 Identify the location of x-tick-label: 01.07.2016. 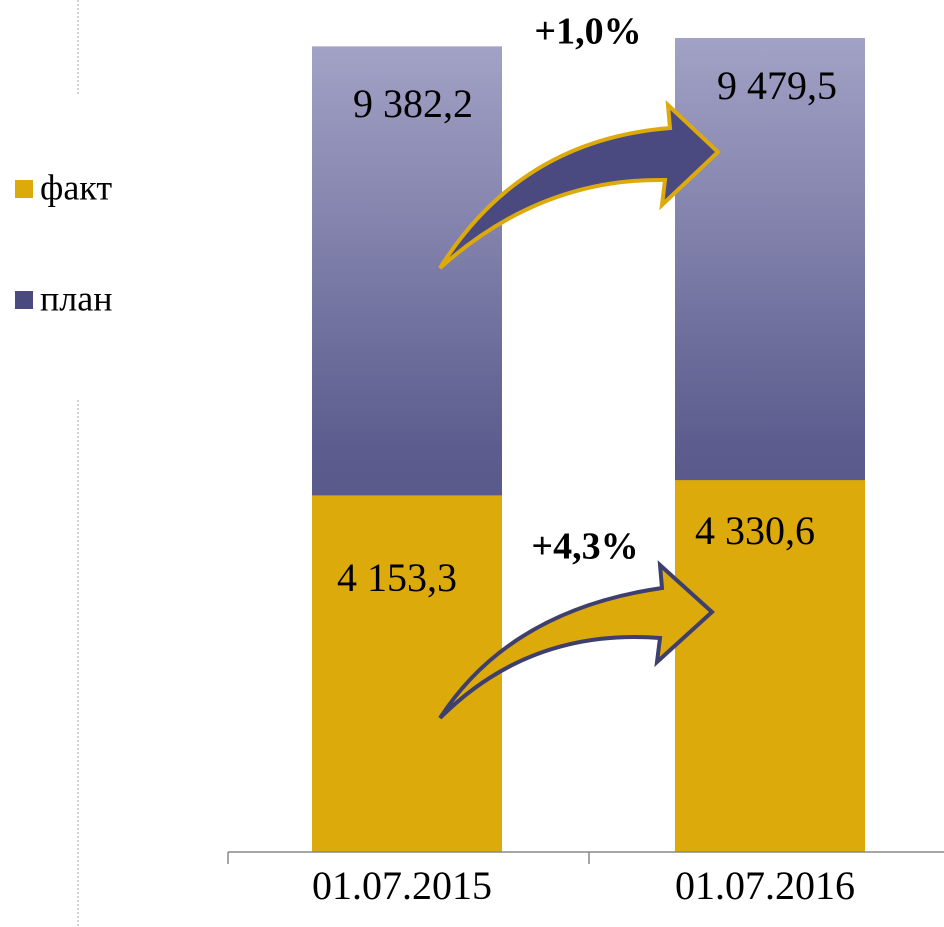
(765, 885).